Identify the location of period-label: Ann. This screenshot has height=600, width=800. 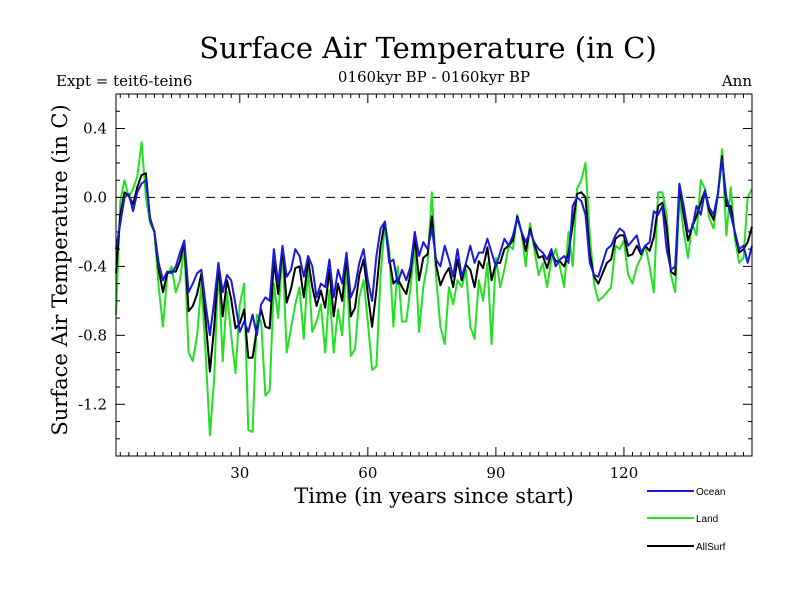
(736, 81).